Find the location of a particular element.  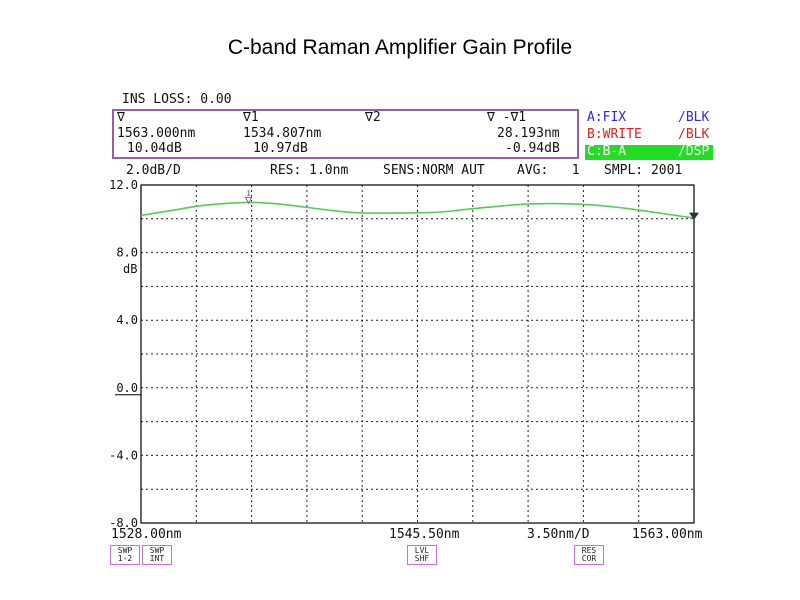

trace-b-name: B:WRITE is located at coordinates (614, 134).